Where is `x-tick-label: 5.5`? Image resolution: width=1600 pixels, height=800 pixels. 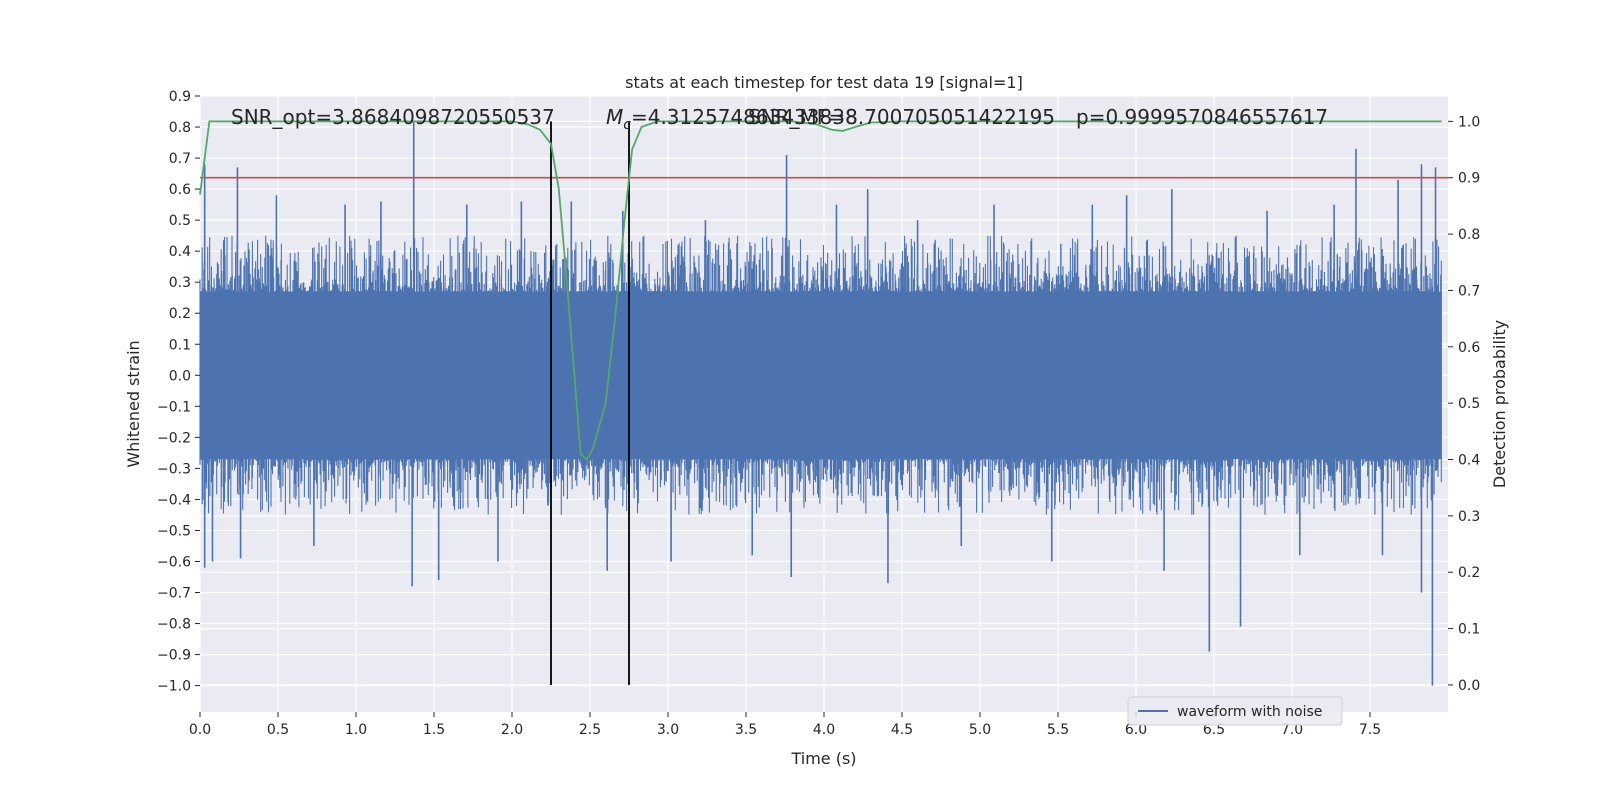 x-tick-label: 5.5 is located at coordinates (1058, 730).